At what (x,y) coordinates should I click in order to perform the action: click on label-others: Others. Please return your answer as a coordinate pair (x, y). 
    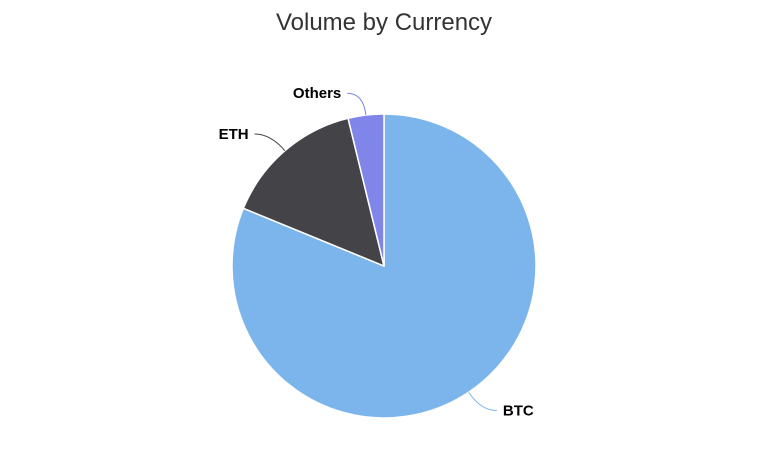
    Looking at the image, I should click on (317, 93).